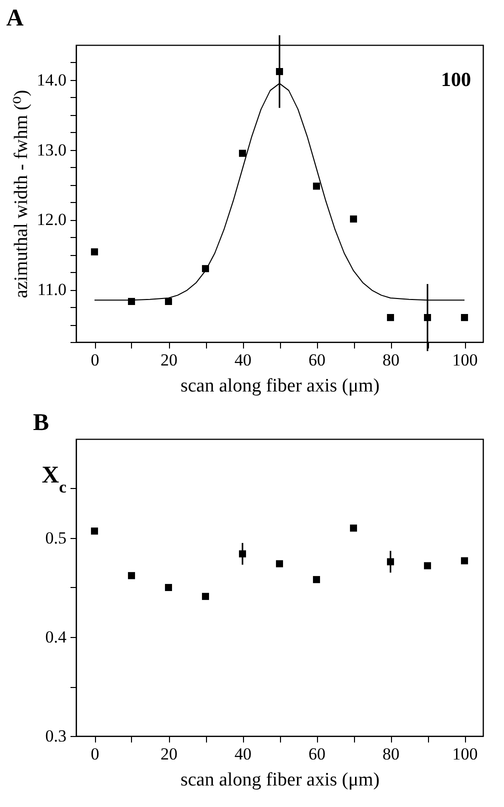 The width and height of the screenshot is (504, 807). What do you see at coordinates (21, 194) in the screenshot?
I see `y-axis-title: azimuthal width - fwhm (⁰)` at bounding box center [21, 194].